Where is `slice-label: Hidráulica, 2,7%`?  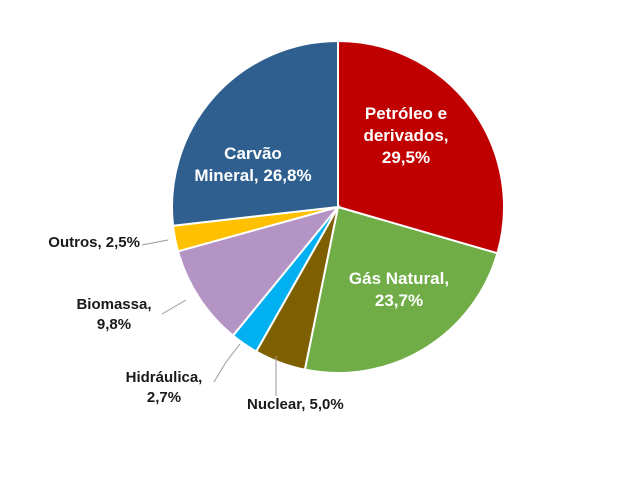 slice-label: Hidráulica, 2,7% is located at coordinates (164, 387).